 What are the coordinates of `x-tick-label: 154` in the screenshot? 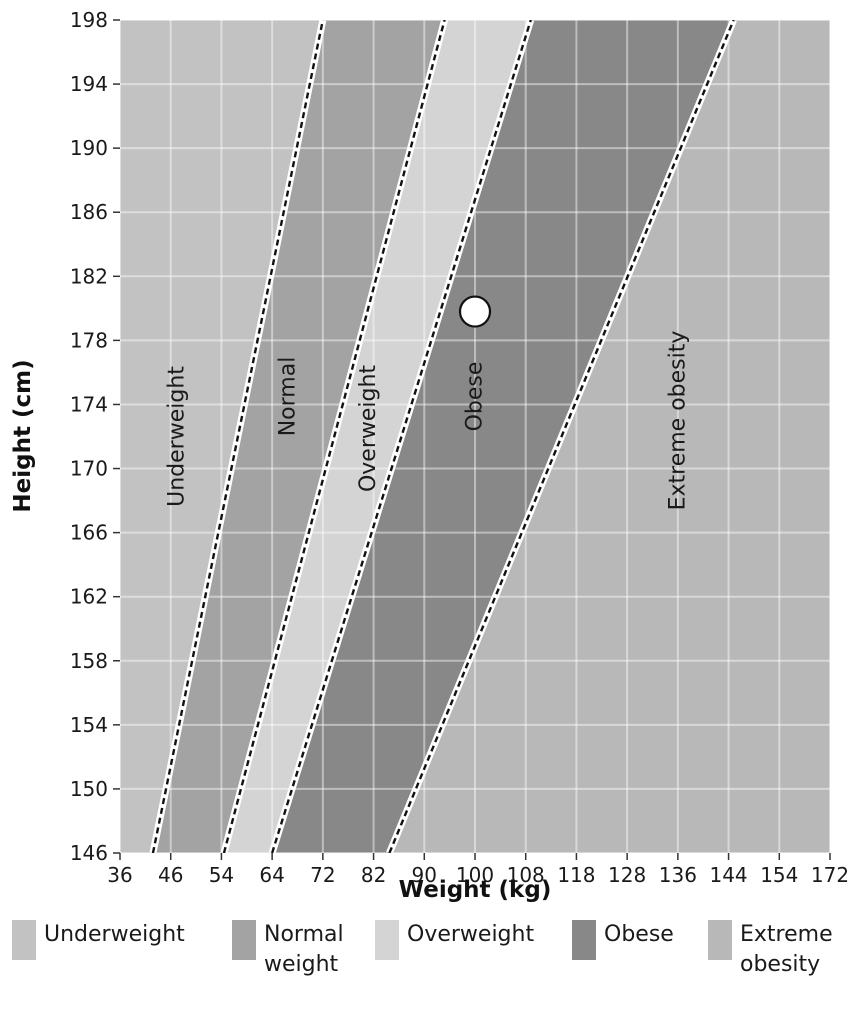 It's located at (779, 875).